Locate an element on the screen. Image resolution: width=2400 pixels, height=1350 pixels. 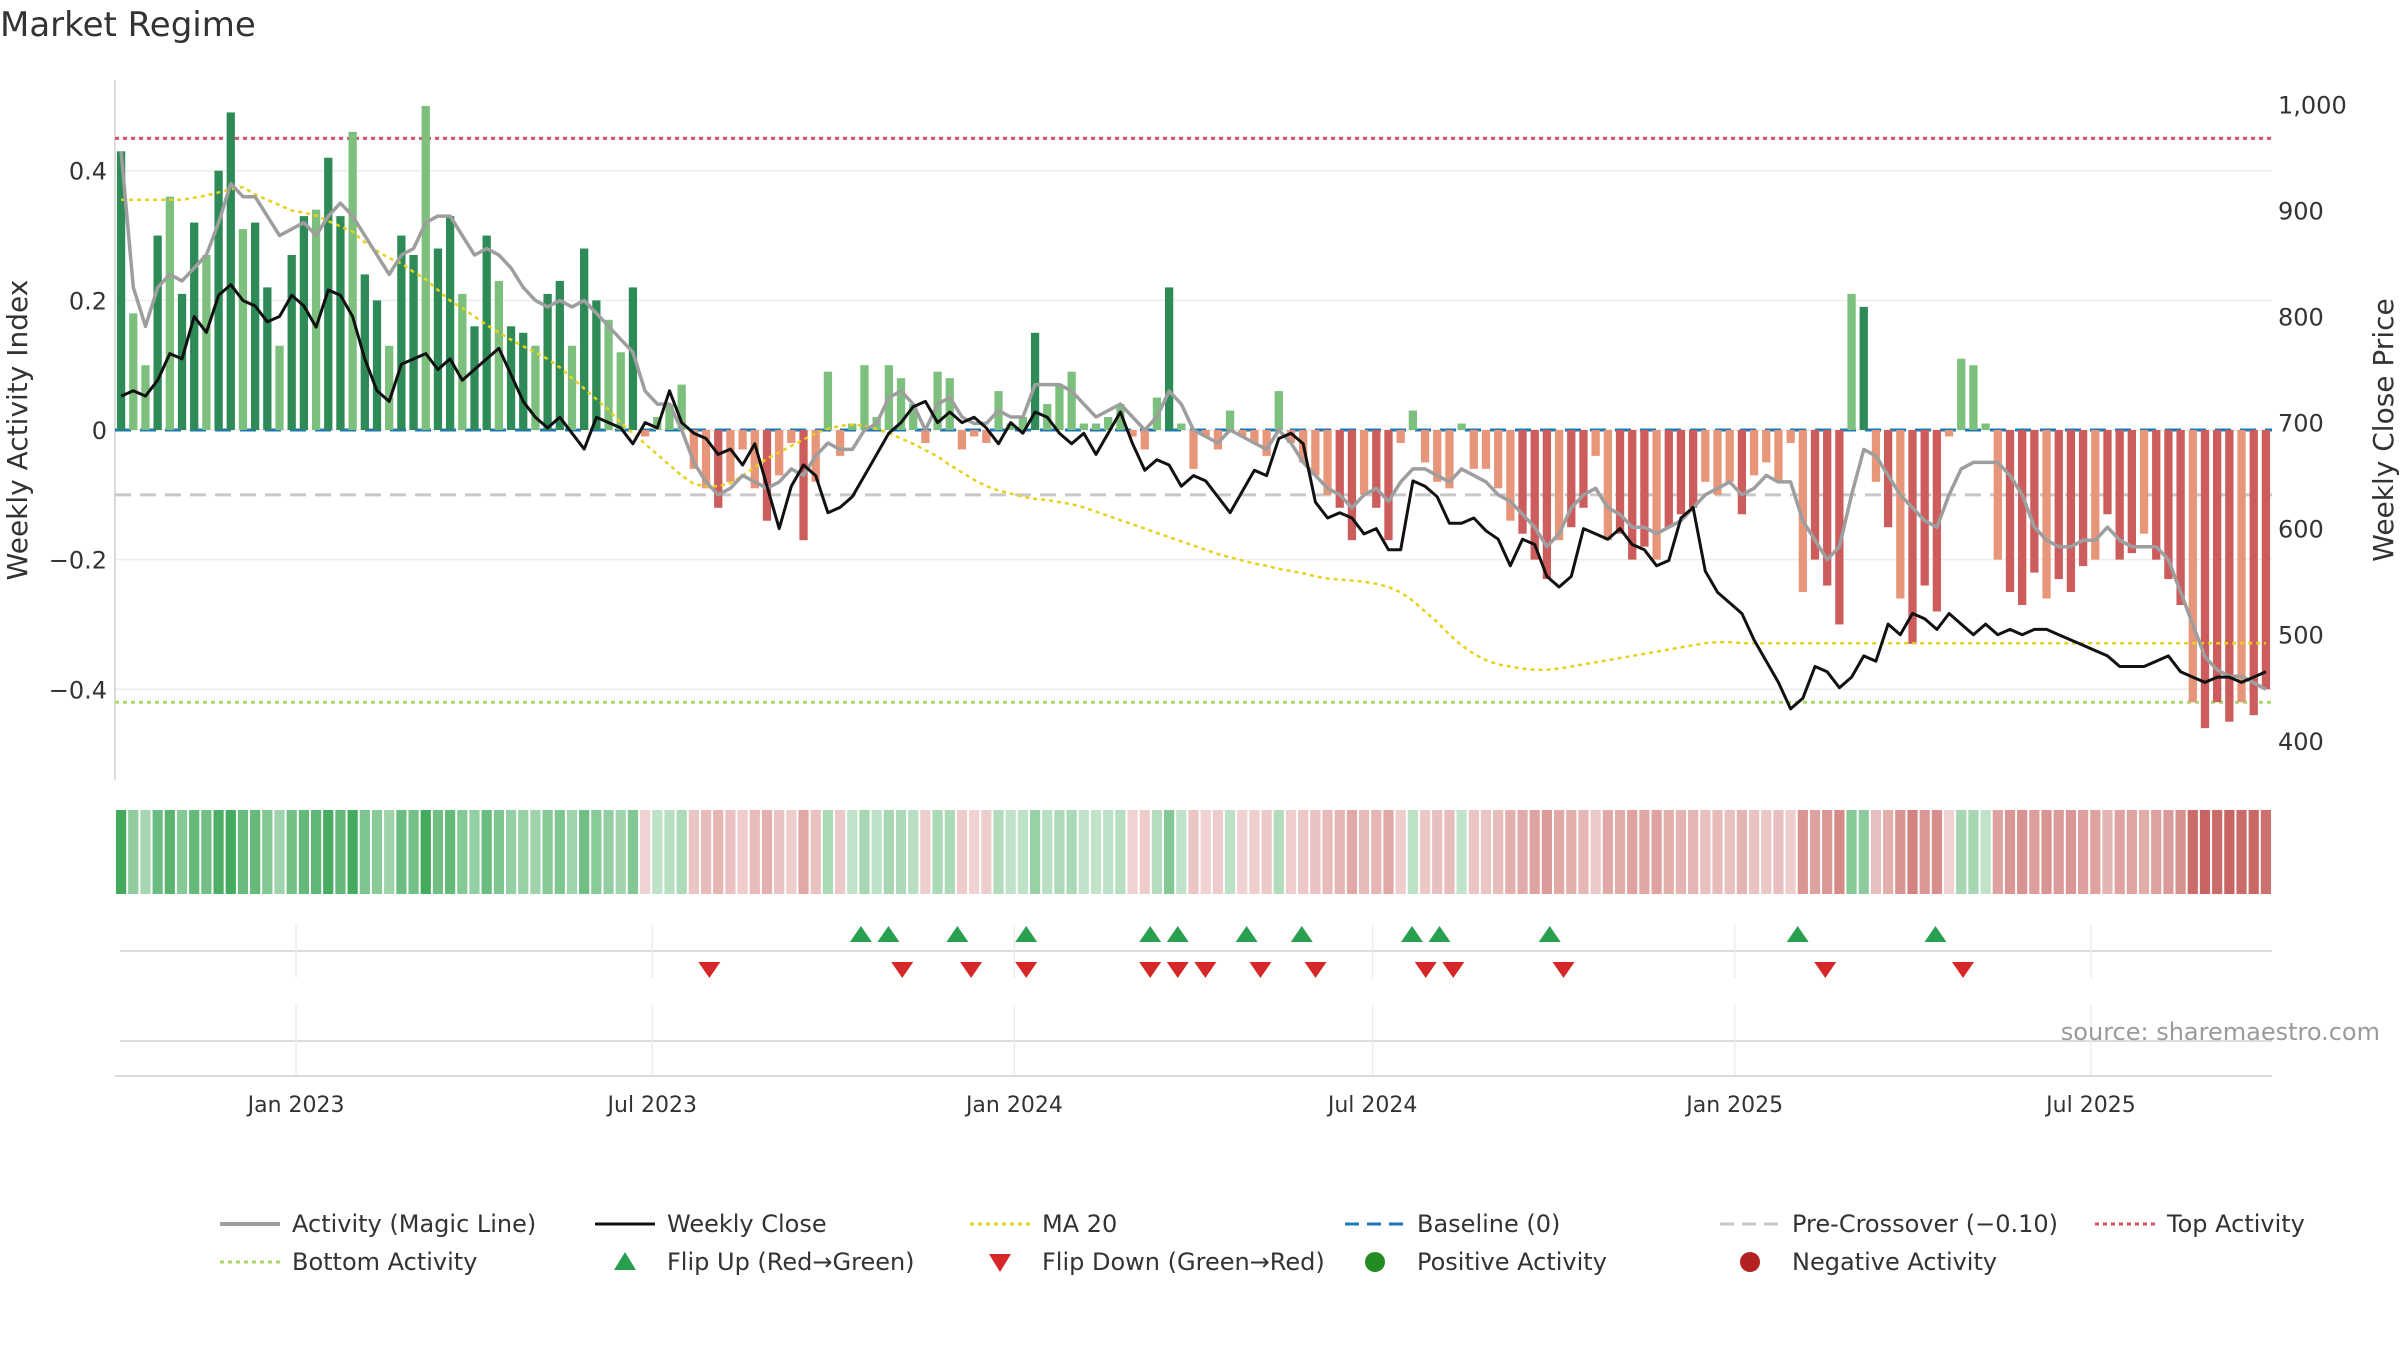
legend-label: Pre-Crossover (−0.10) is located at coordinates (1925, 1224).